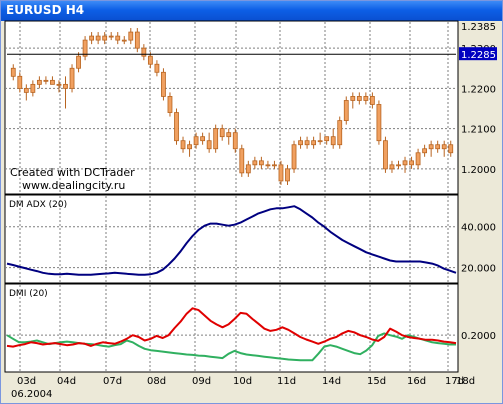 The height and width of the screenshot is (404, 503). Describe the element at coordinates (112, 381) in the screenshot. I see `x-tick-label: 07d` at that location.